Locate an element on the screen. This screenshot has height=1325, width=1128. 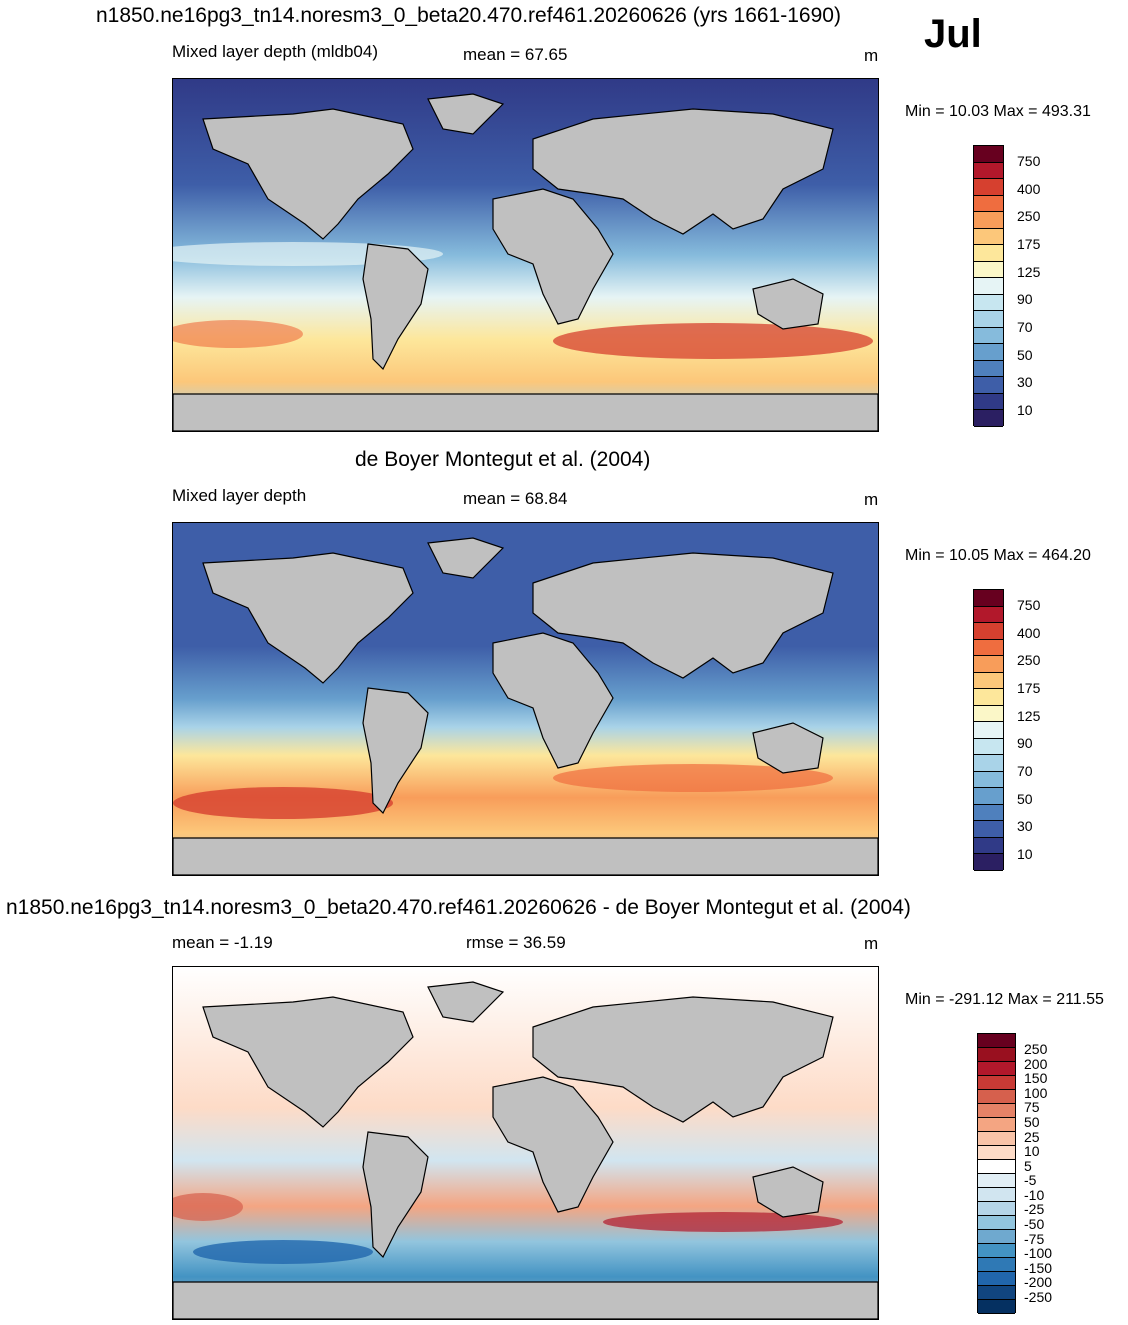
panel1-colorbar: 750 400 250 175 125 90 70 50 30 10 is located at coordinates (1006, 286).